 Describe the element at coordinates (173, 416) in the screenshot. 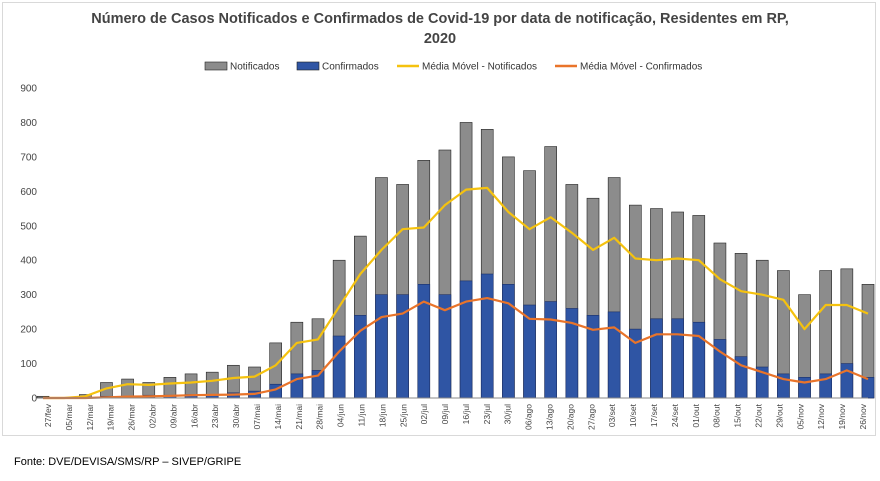

I see `x-tick-label: 09/abr` at that location.